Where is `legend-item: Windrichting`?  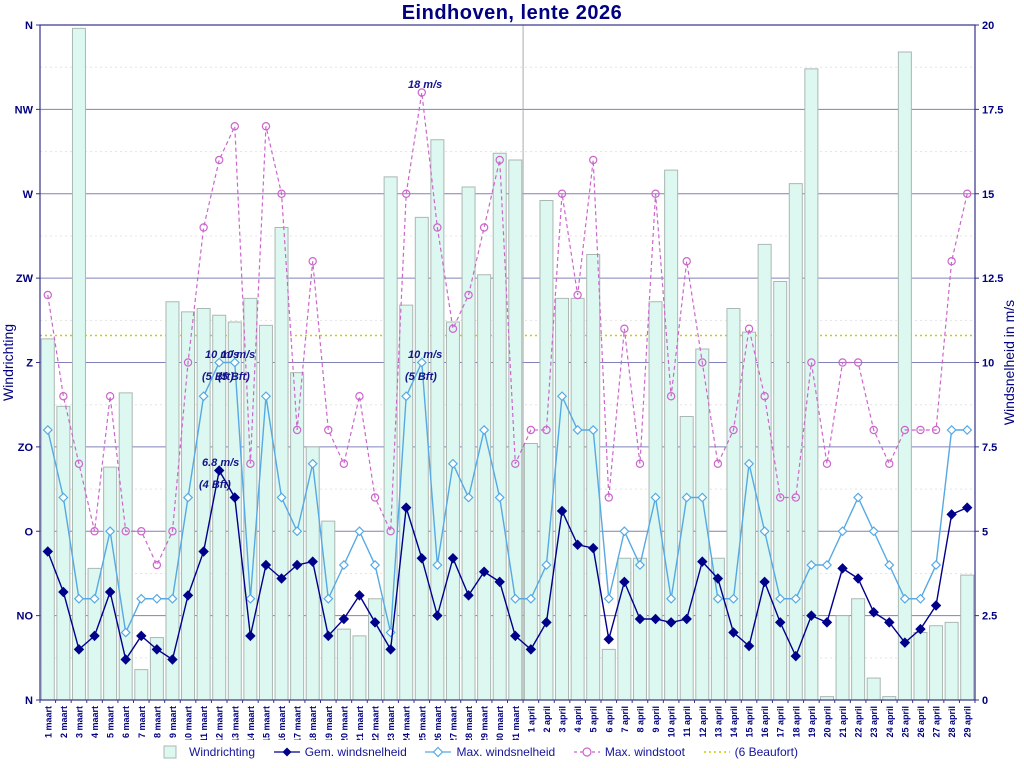
legend-item: Windrichting is located at coordinates (206, 752).